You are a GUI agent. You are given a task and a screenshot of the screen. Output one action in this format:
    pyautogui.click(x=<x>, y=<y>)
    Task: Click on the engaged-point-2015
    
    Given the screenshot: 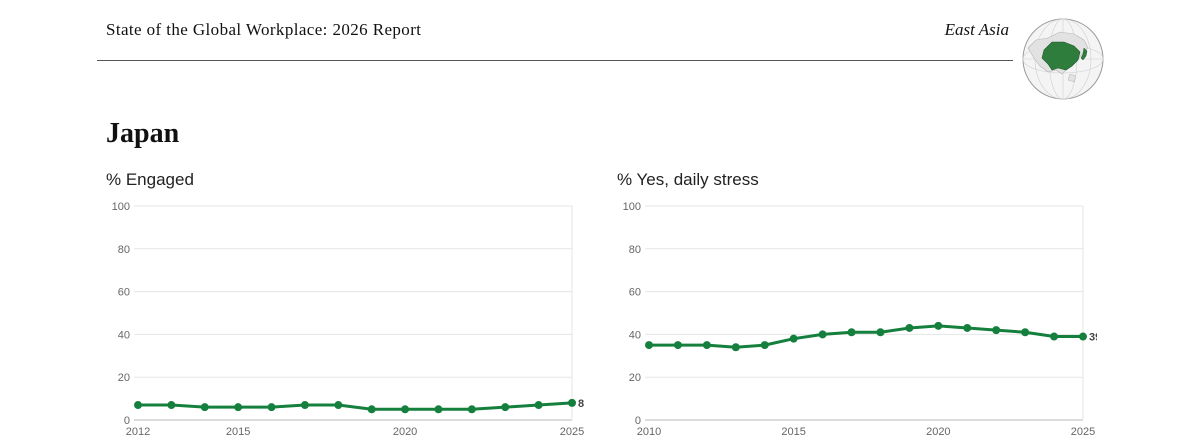 What is the action you would take?
    pyautogui.click(x=238, y=407)
    